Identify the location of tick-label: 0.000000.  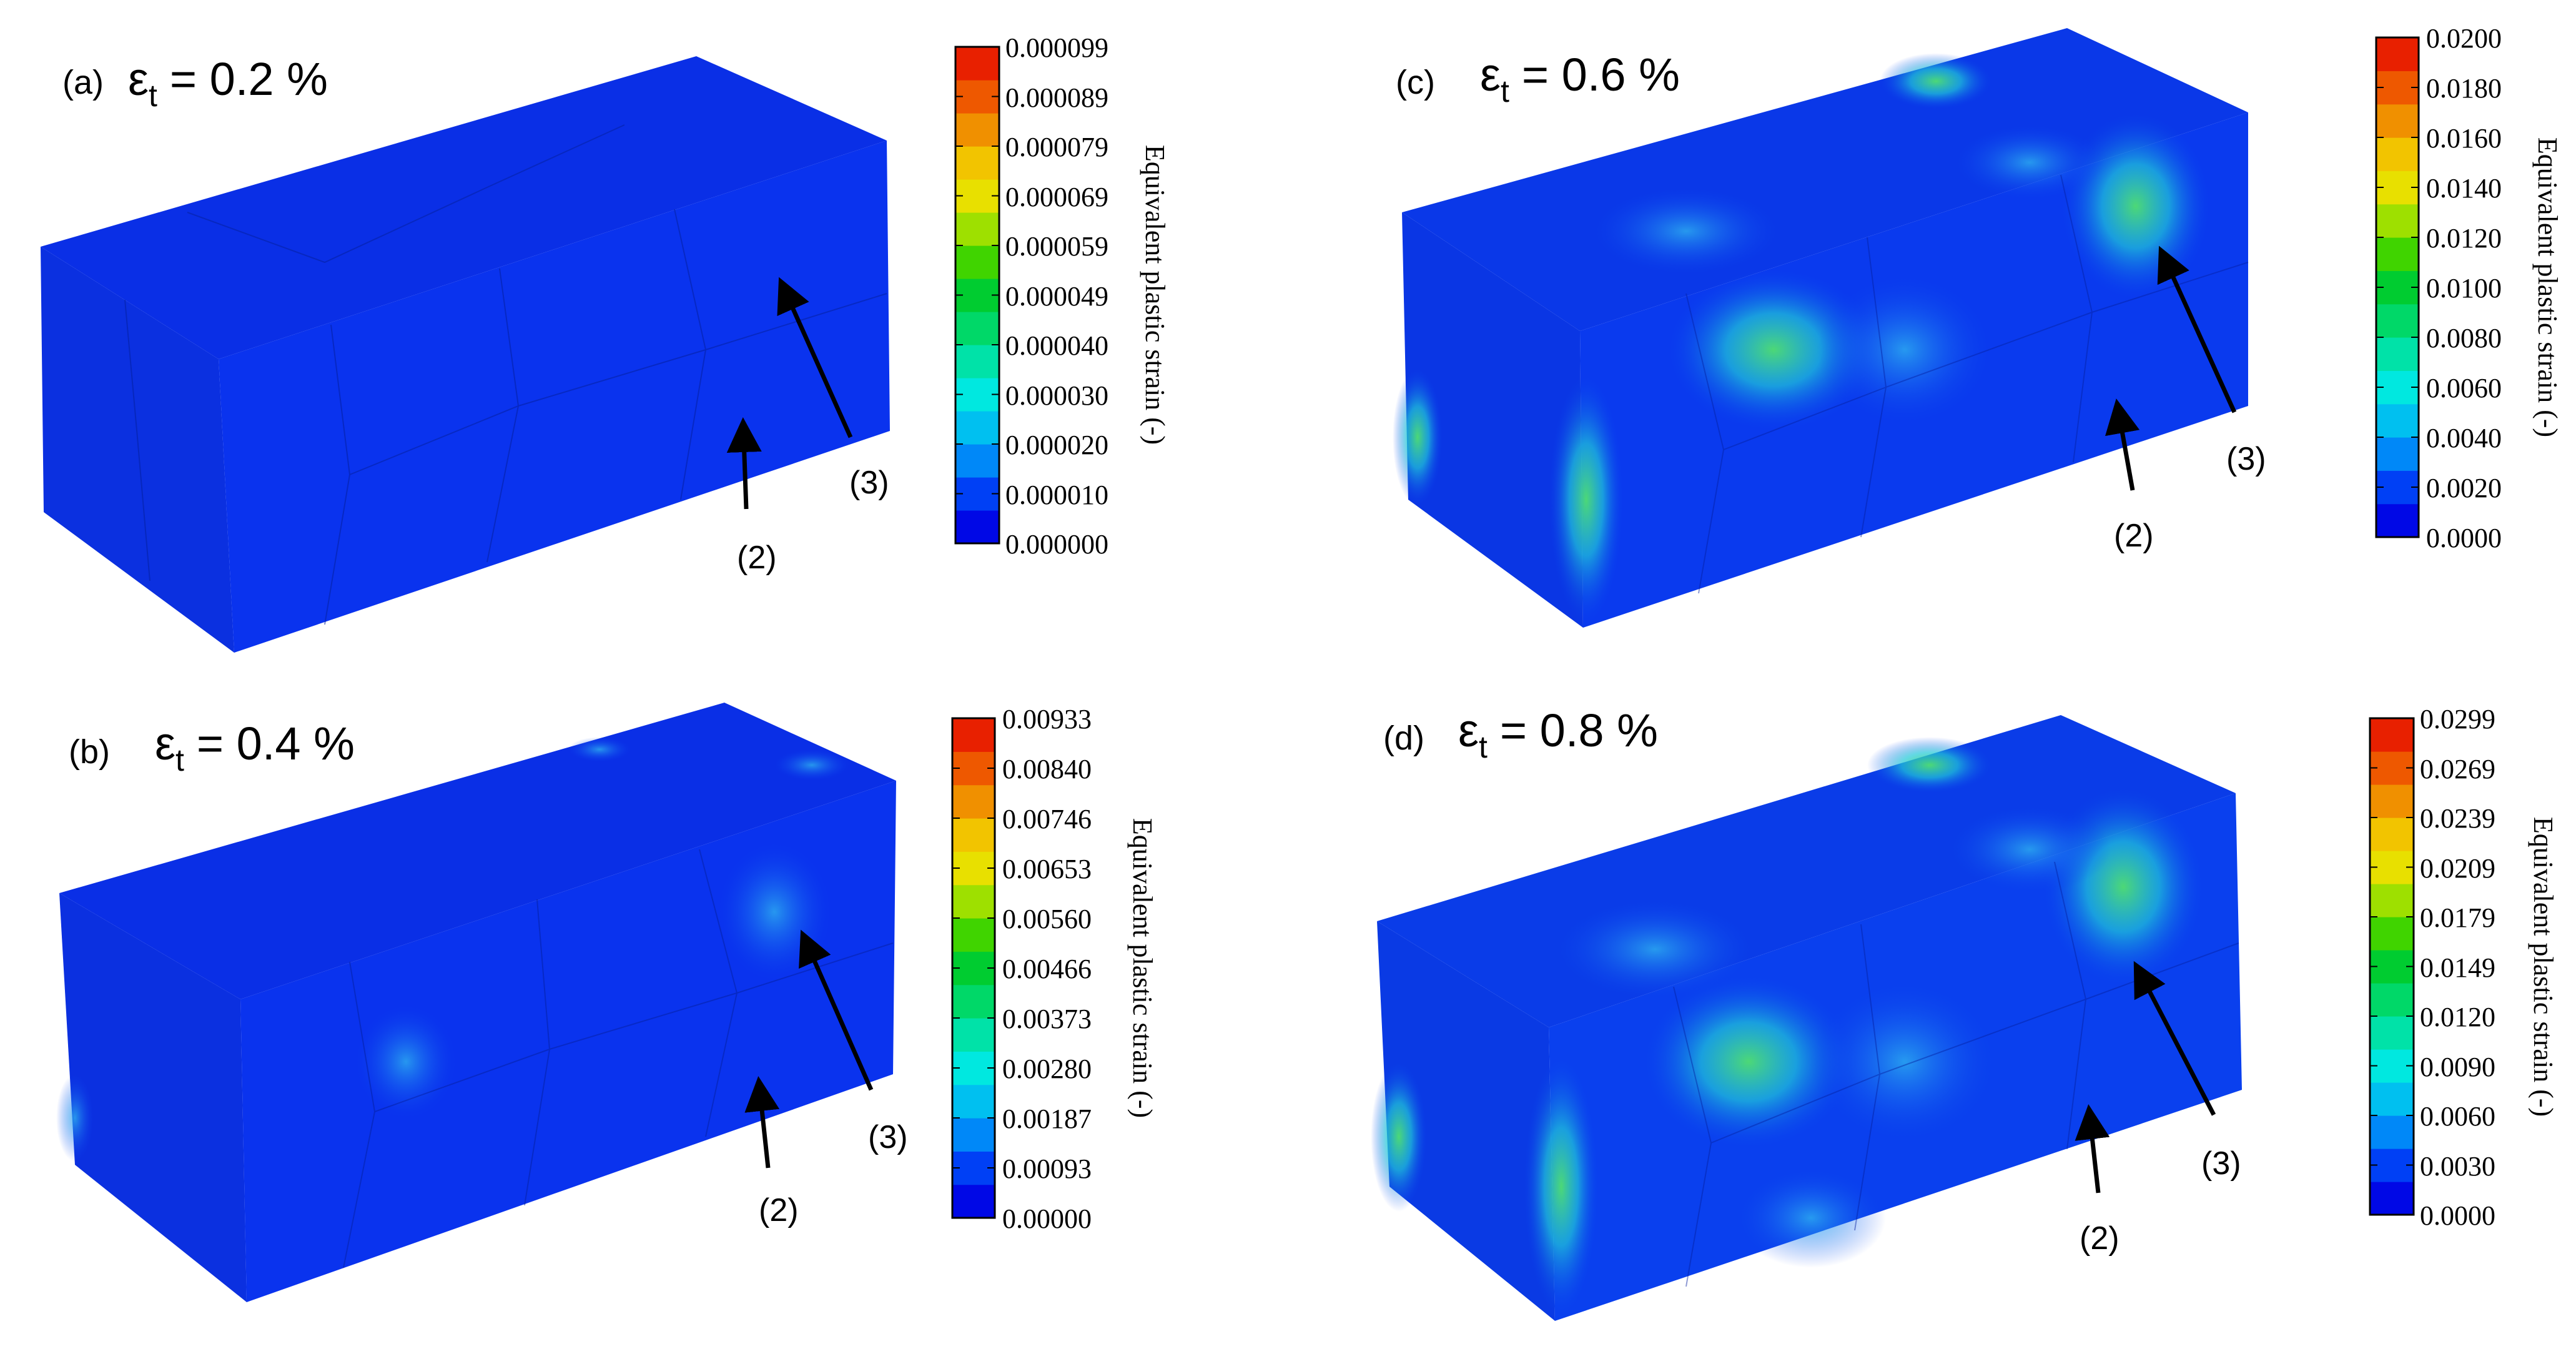
(1056, 544).